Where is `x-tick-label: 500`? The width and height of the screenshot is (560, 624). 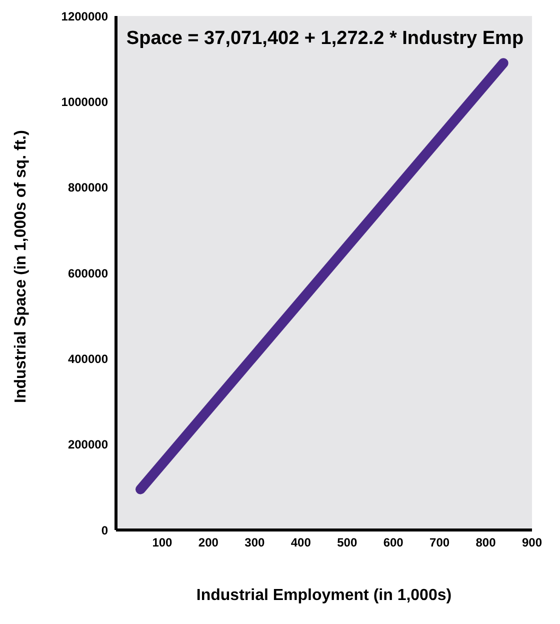 x-tick-label: 500 is located at coordinates (347, 543).